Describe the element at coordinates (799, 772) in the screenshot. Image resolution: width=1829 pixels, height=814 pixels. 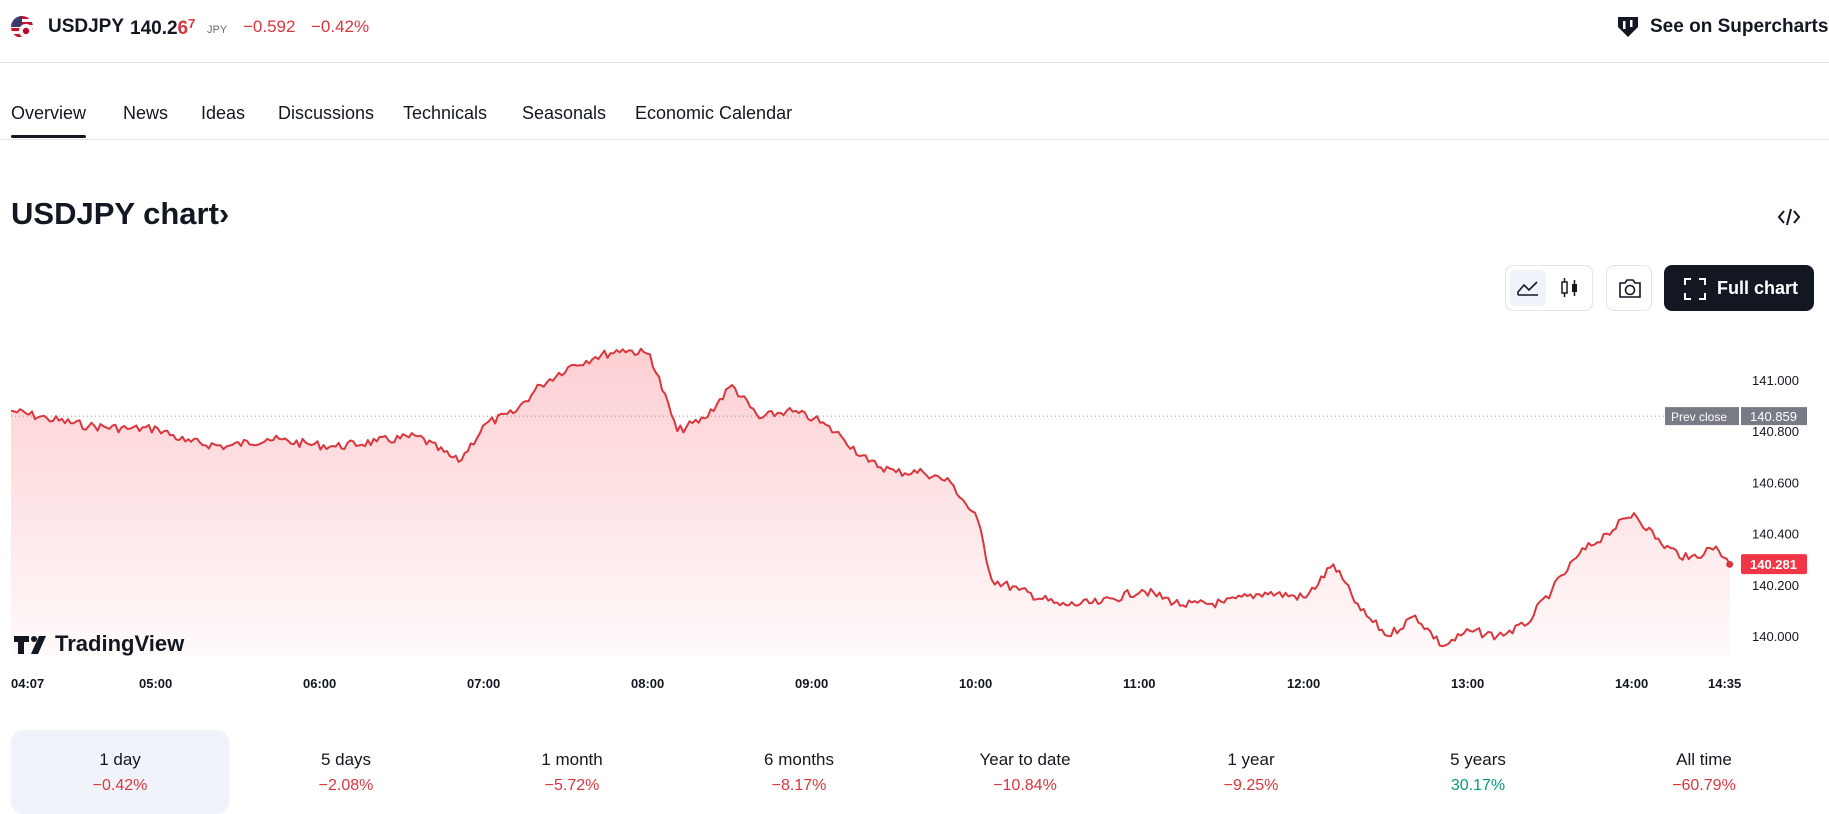
I see `period-6-months: 6 months −8.17%` at that location.